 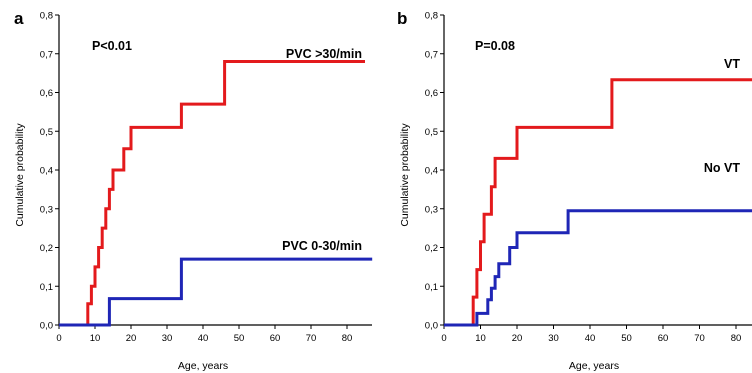 I want to click on p-value: P<0.01, so click(x=112, y=46).